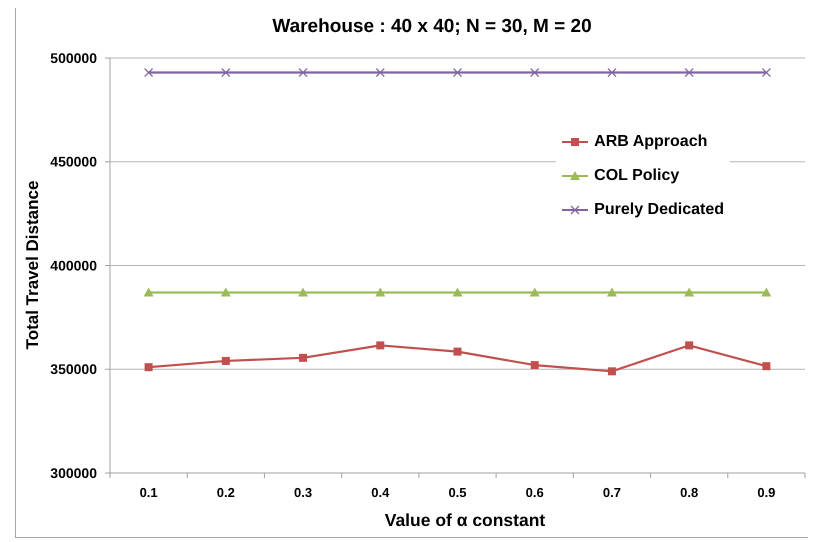  I want to click on chart-title: Warehouse : 40 x 40; N = 30, M = 20, so click(432, 27).